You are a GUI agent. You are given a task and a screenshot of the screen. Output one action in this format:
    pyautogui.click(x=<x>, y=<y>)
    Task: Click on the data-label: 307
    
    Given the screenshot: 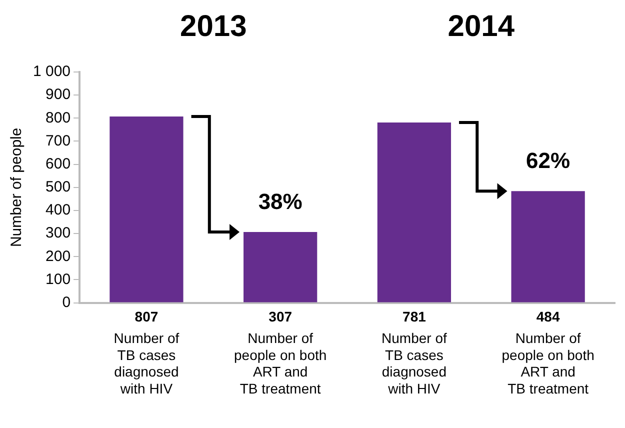 What is the action you would take?
    pyautogui.click(x=280, y=316)
    